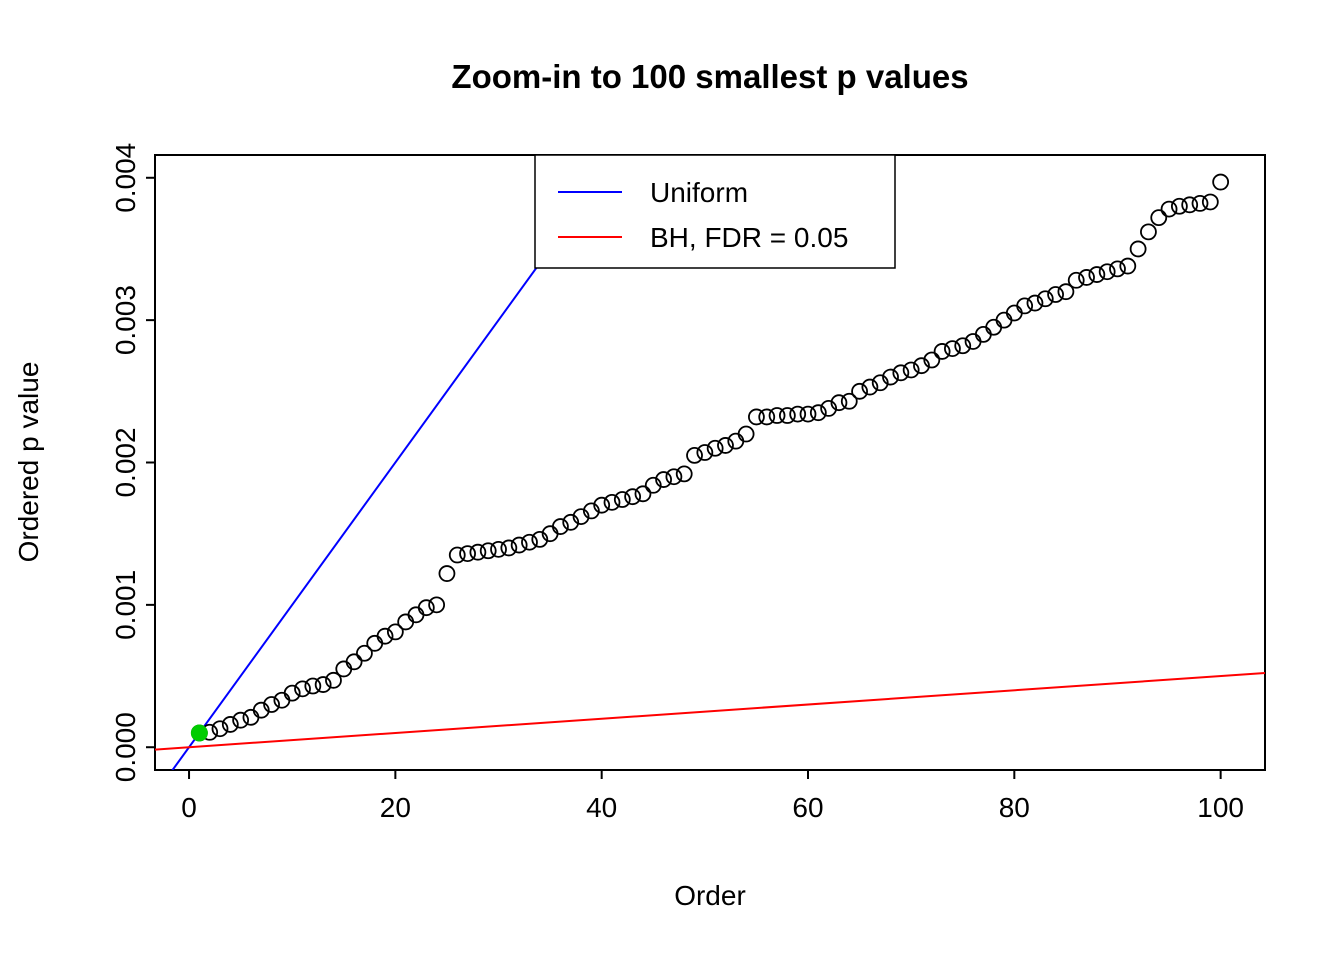  What do you see at coordinates (749, 237) in the screenshot?
I see `legend-label-bh: BH, FDR = 0.05` at bounding box center [749, 237].